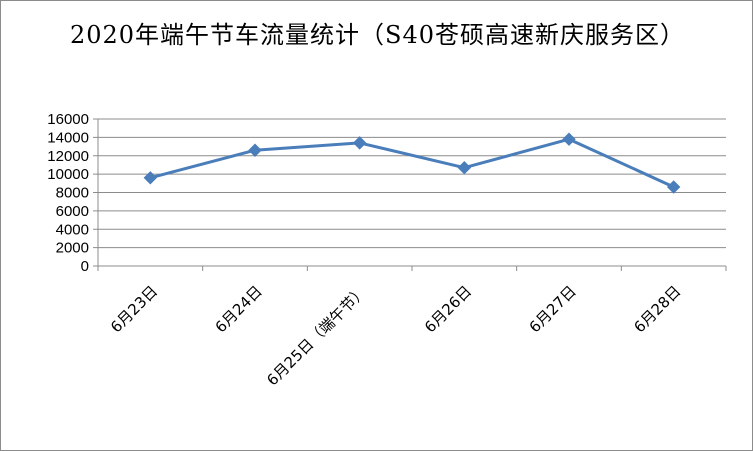  I want to click on series-line, so click(412, 163).